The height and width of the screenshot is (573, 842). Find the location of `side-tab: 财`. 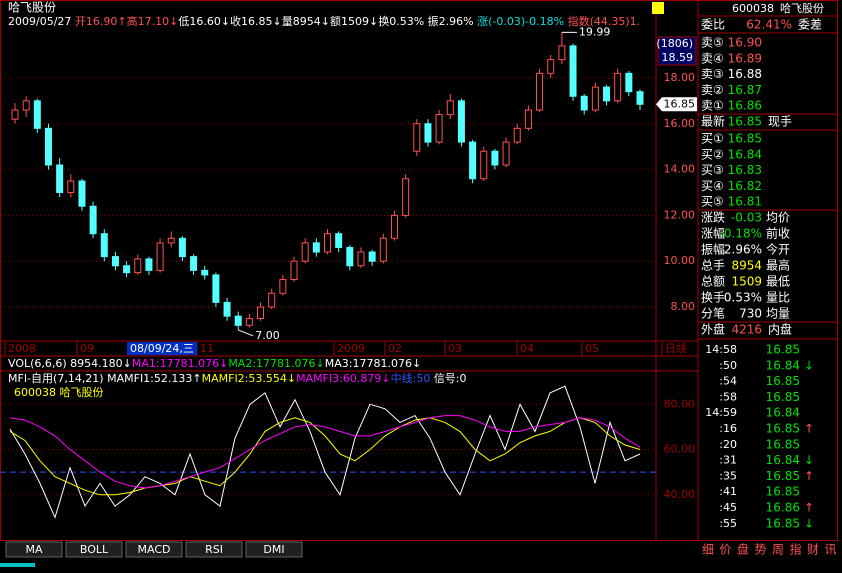

side-tab: 财 is located at coordinates (813, 550).